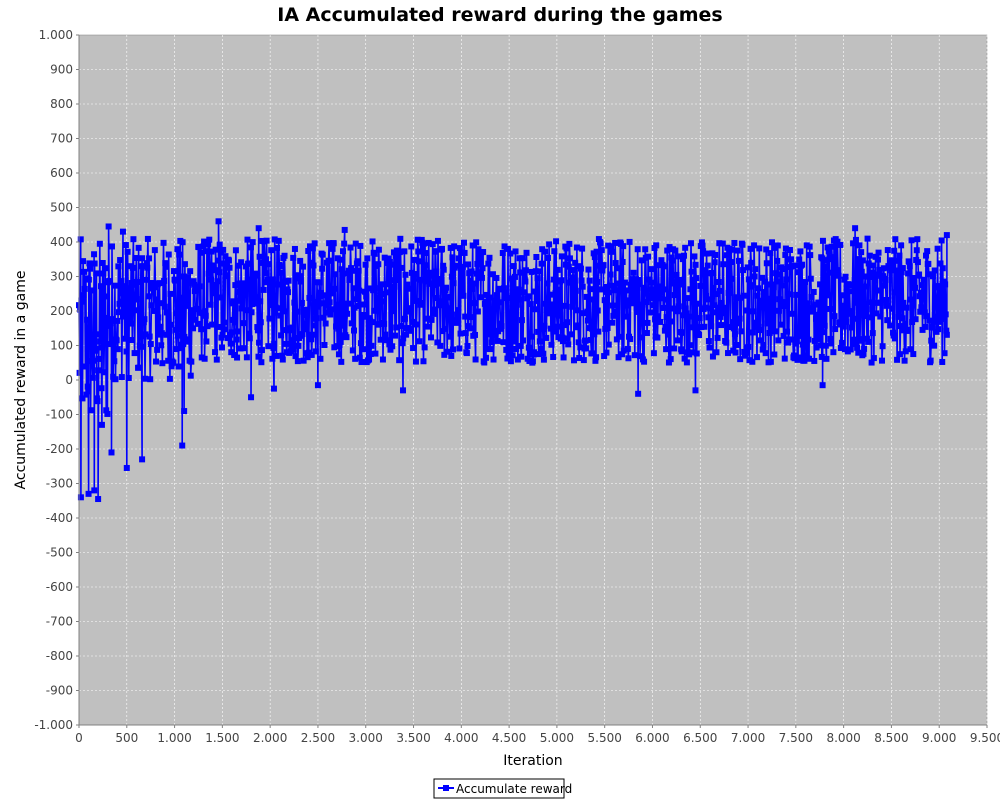 The image size is (1000, 800). I want to click on x-tick-label: 3.500, so click(413, 738).